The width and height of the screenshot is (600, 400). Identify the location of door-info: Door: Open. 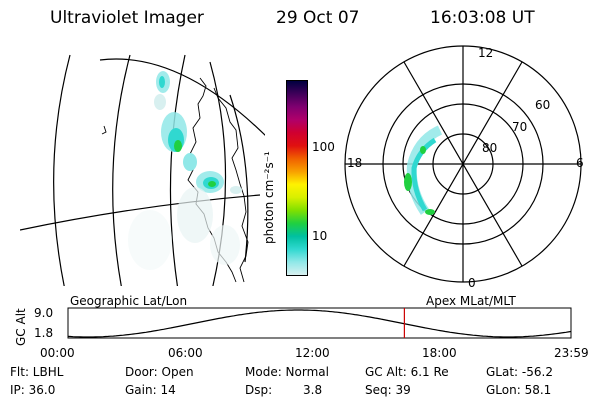
(159, 372).